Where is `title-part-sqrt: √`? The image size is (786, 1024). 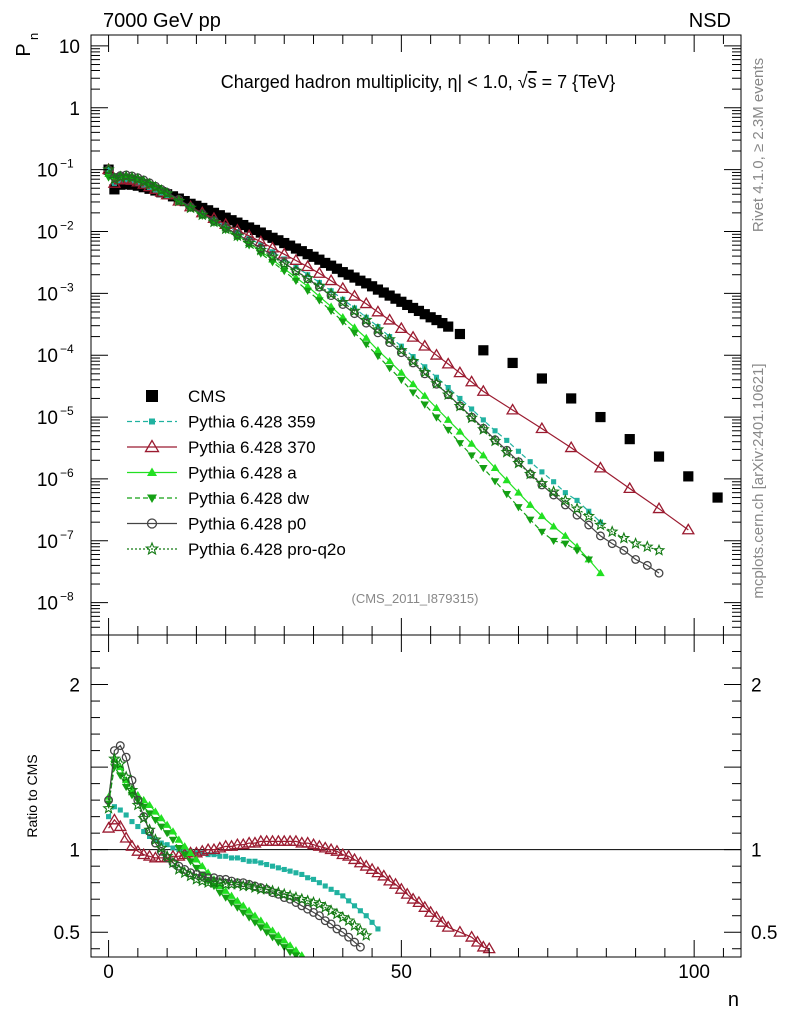
title-part-sqrt: √ is located at coordinates (523, 82).